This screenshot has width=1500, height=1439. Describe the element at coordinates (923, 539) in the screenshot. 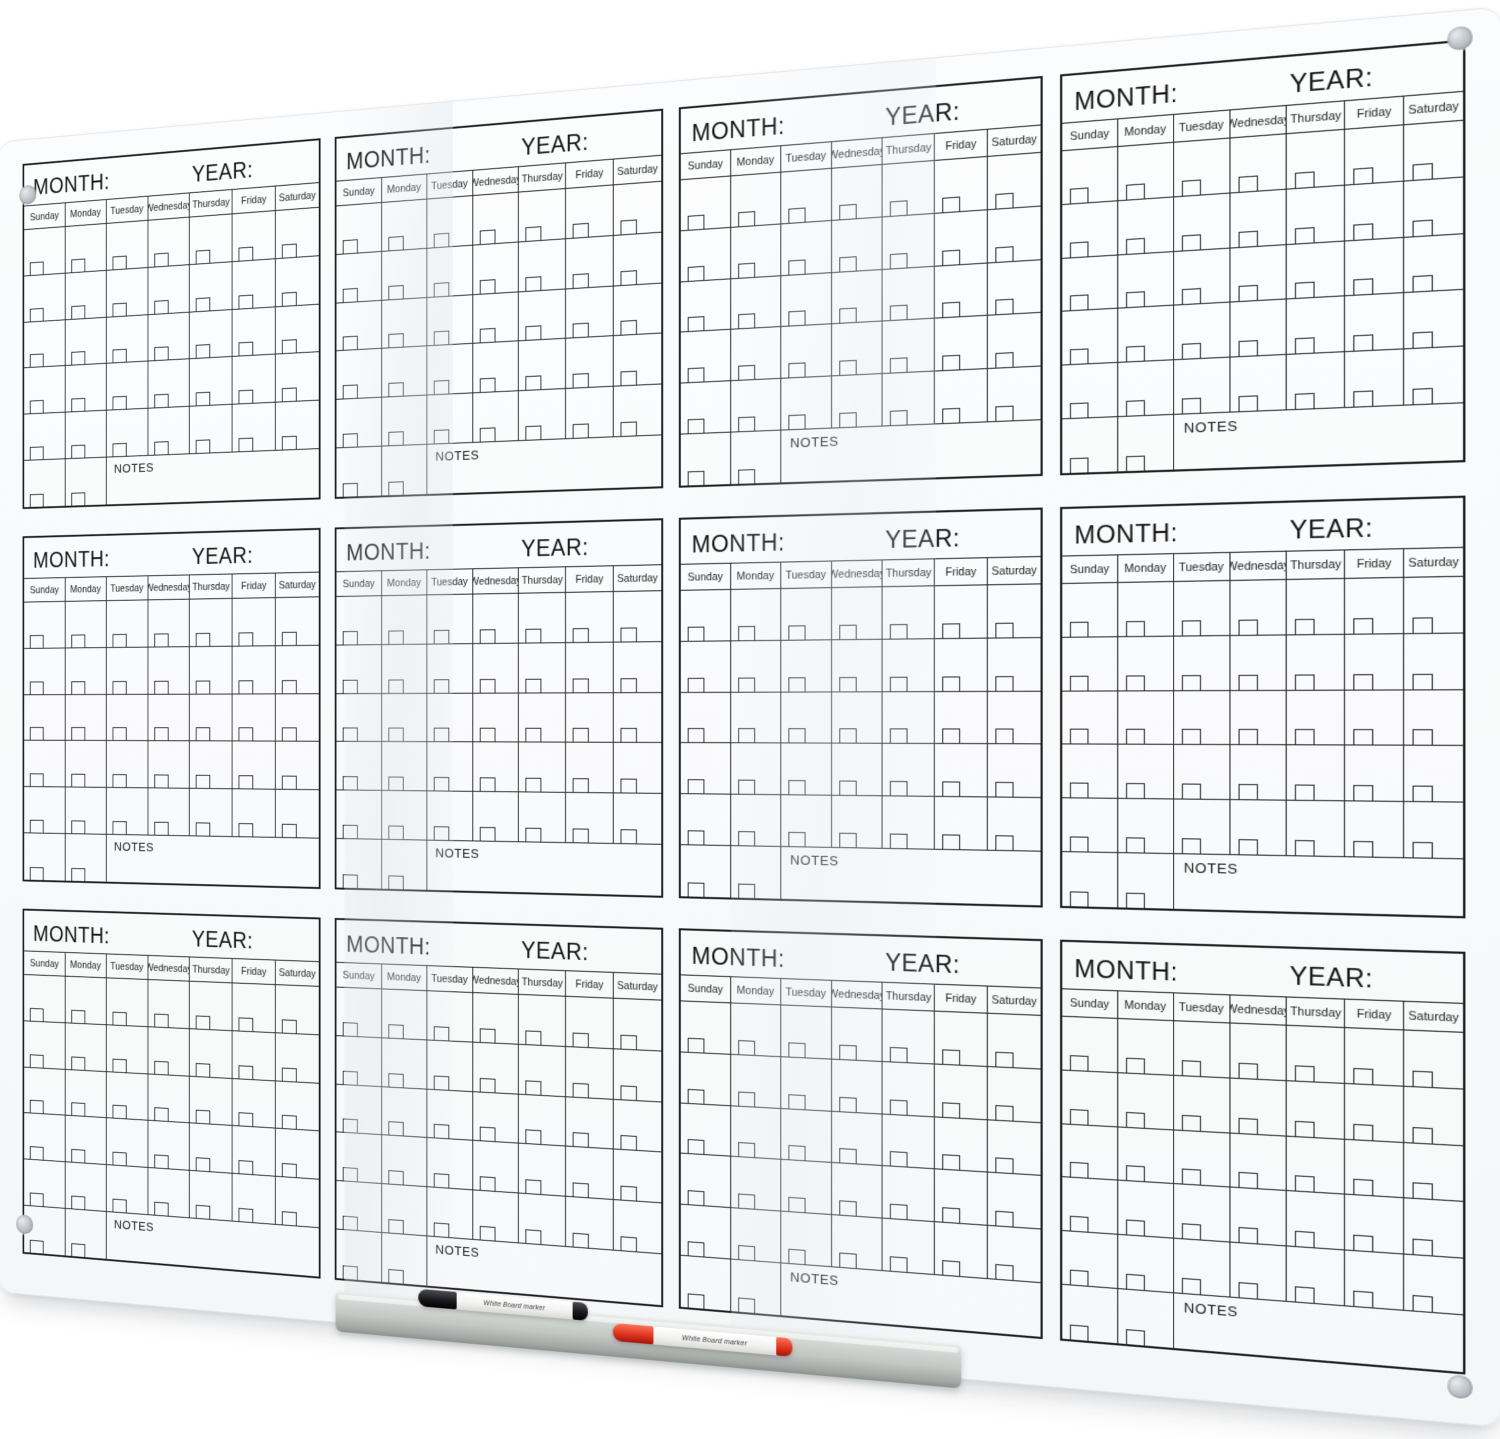

I see `year-label: YEAR:` at that location.